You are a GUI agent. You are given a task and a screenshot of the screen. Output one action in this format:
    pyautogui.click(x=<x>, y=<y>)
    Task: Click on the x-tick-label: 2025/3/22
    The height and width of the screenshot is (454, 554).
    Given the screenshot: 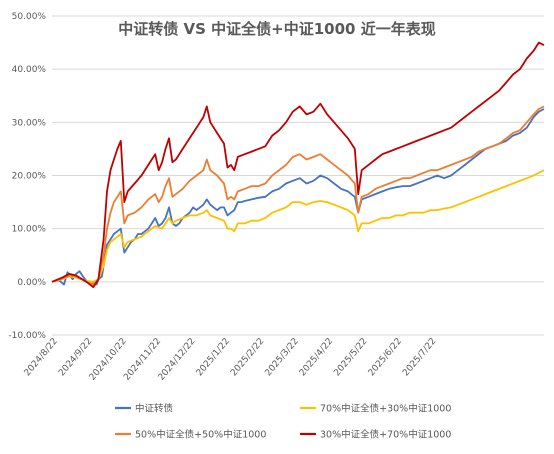 What is the action you would take?
    pyautogui.click(x=282, y=358)
    